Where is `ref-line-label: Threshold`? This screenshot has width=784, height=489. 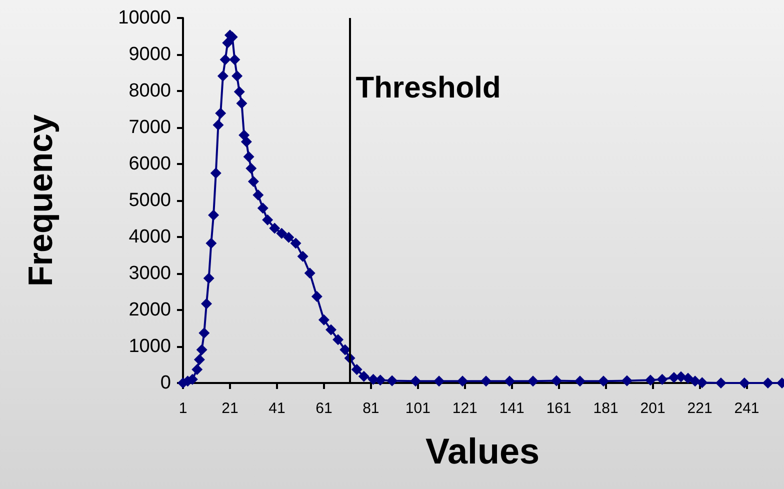 ref-line-label: Threshold is located at coordinates (428, 88).